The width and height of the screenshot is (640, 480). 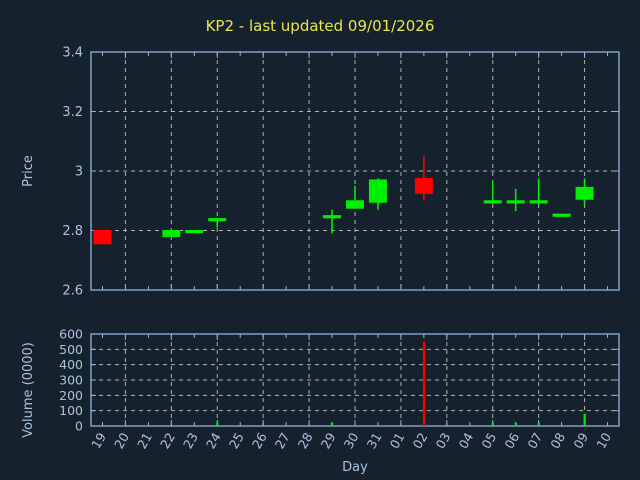 I want to click on svg-text: 02, so click(x=420, y=440).